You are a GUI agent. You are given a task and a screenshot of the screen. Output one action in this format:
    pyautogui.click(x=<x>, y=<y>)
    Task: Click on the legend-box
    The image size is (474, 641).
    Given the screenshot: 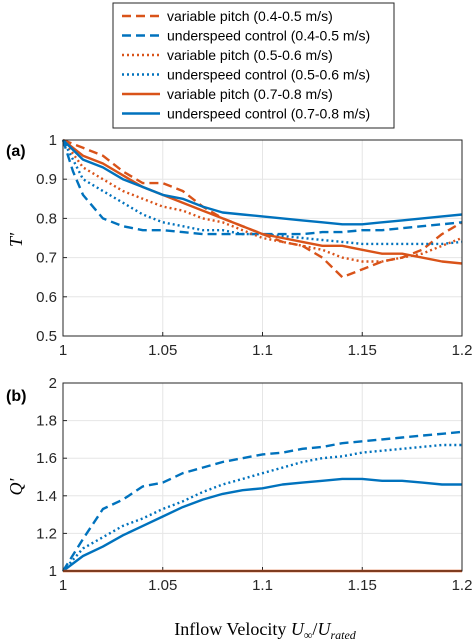 What is the action you would take?
    pyautogui.click(x=253, y=65)
    